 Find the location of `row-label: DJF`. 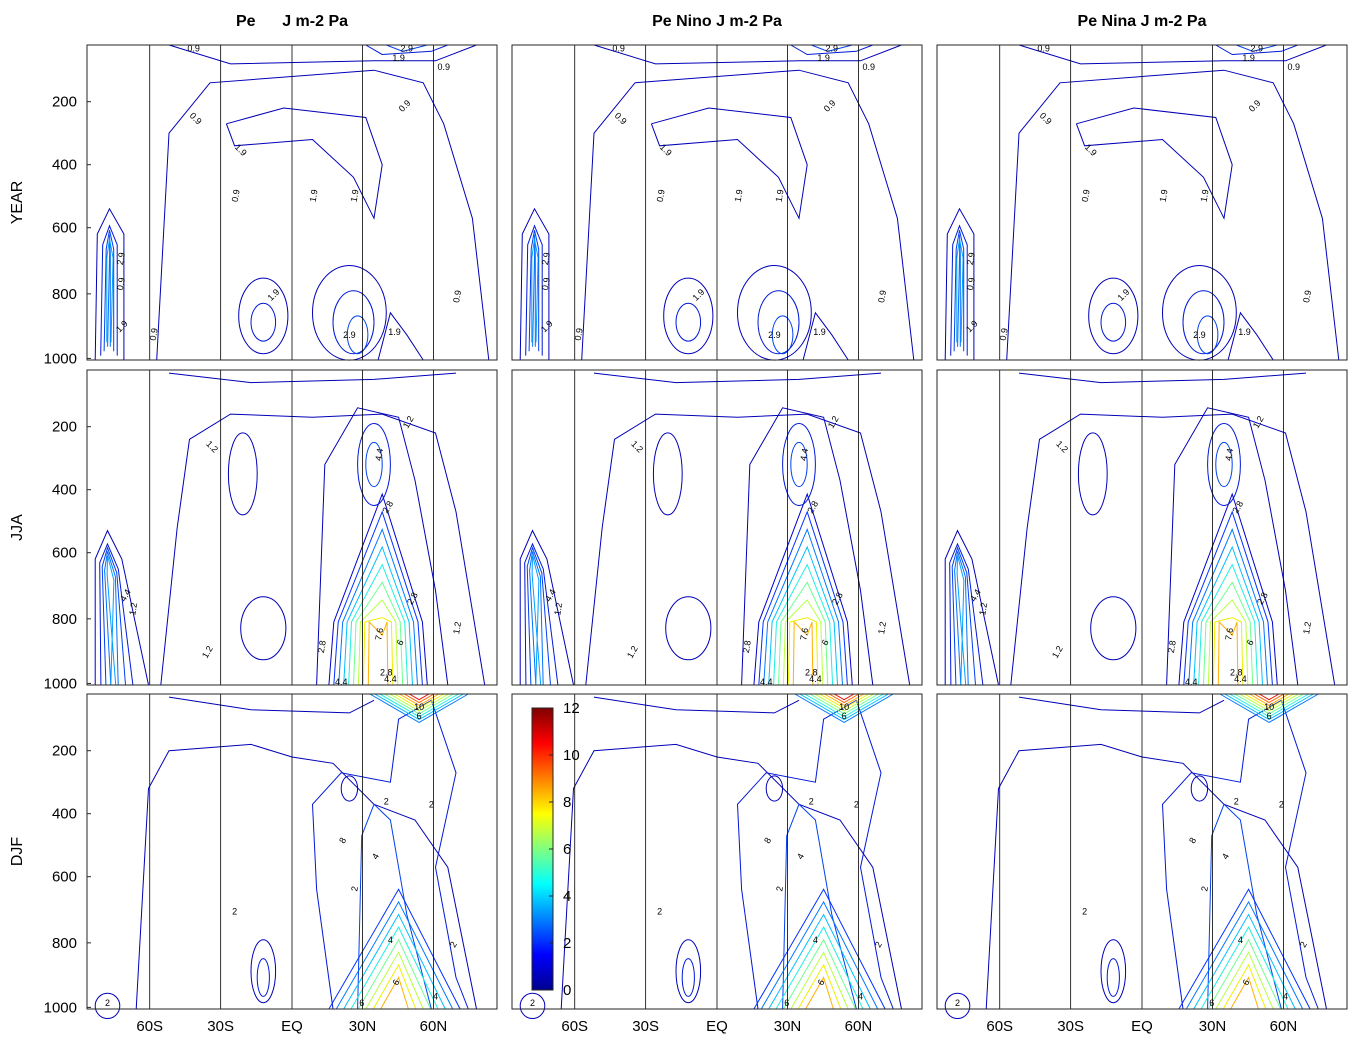

row-label: DJF is located at coordinates (17, 852).